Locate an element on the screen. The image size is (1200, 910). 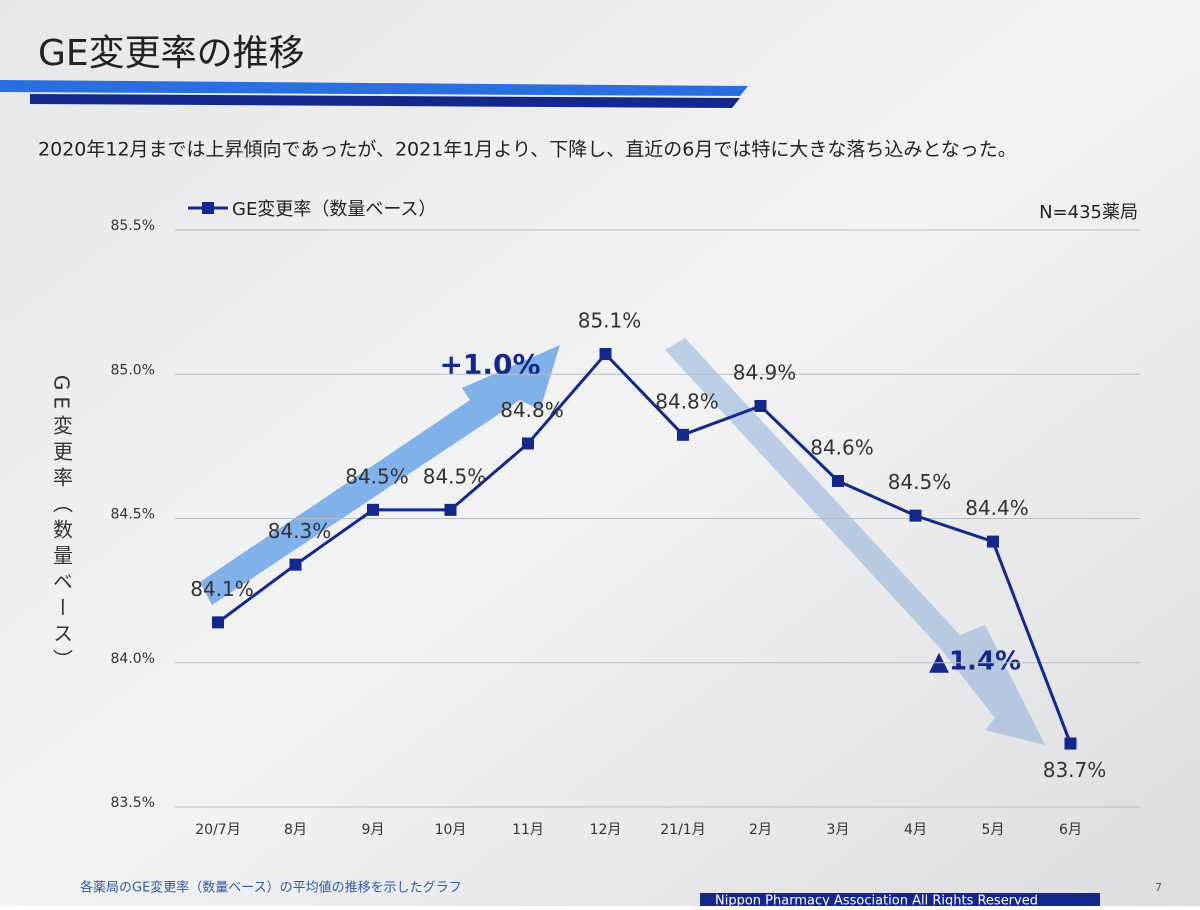
x-tick-label: 11月 is located at coordinates (528, 830).